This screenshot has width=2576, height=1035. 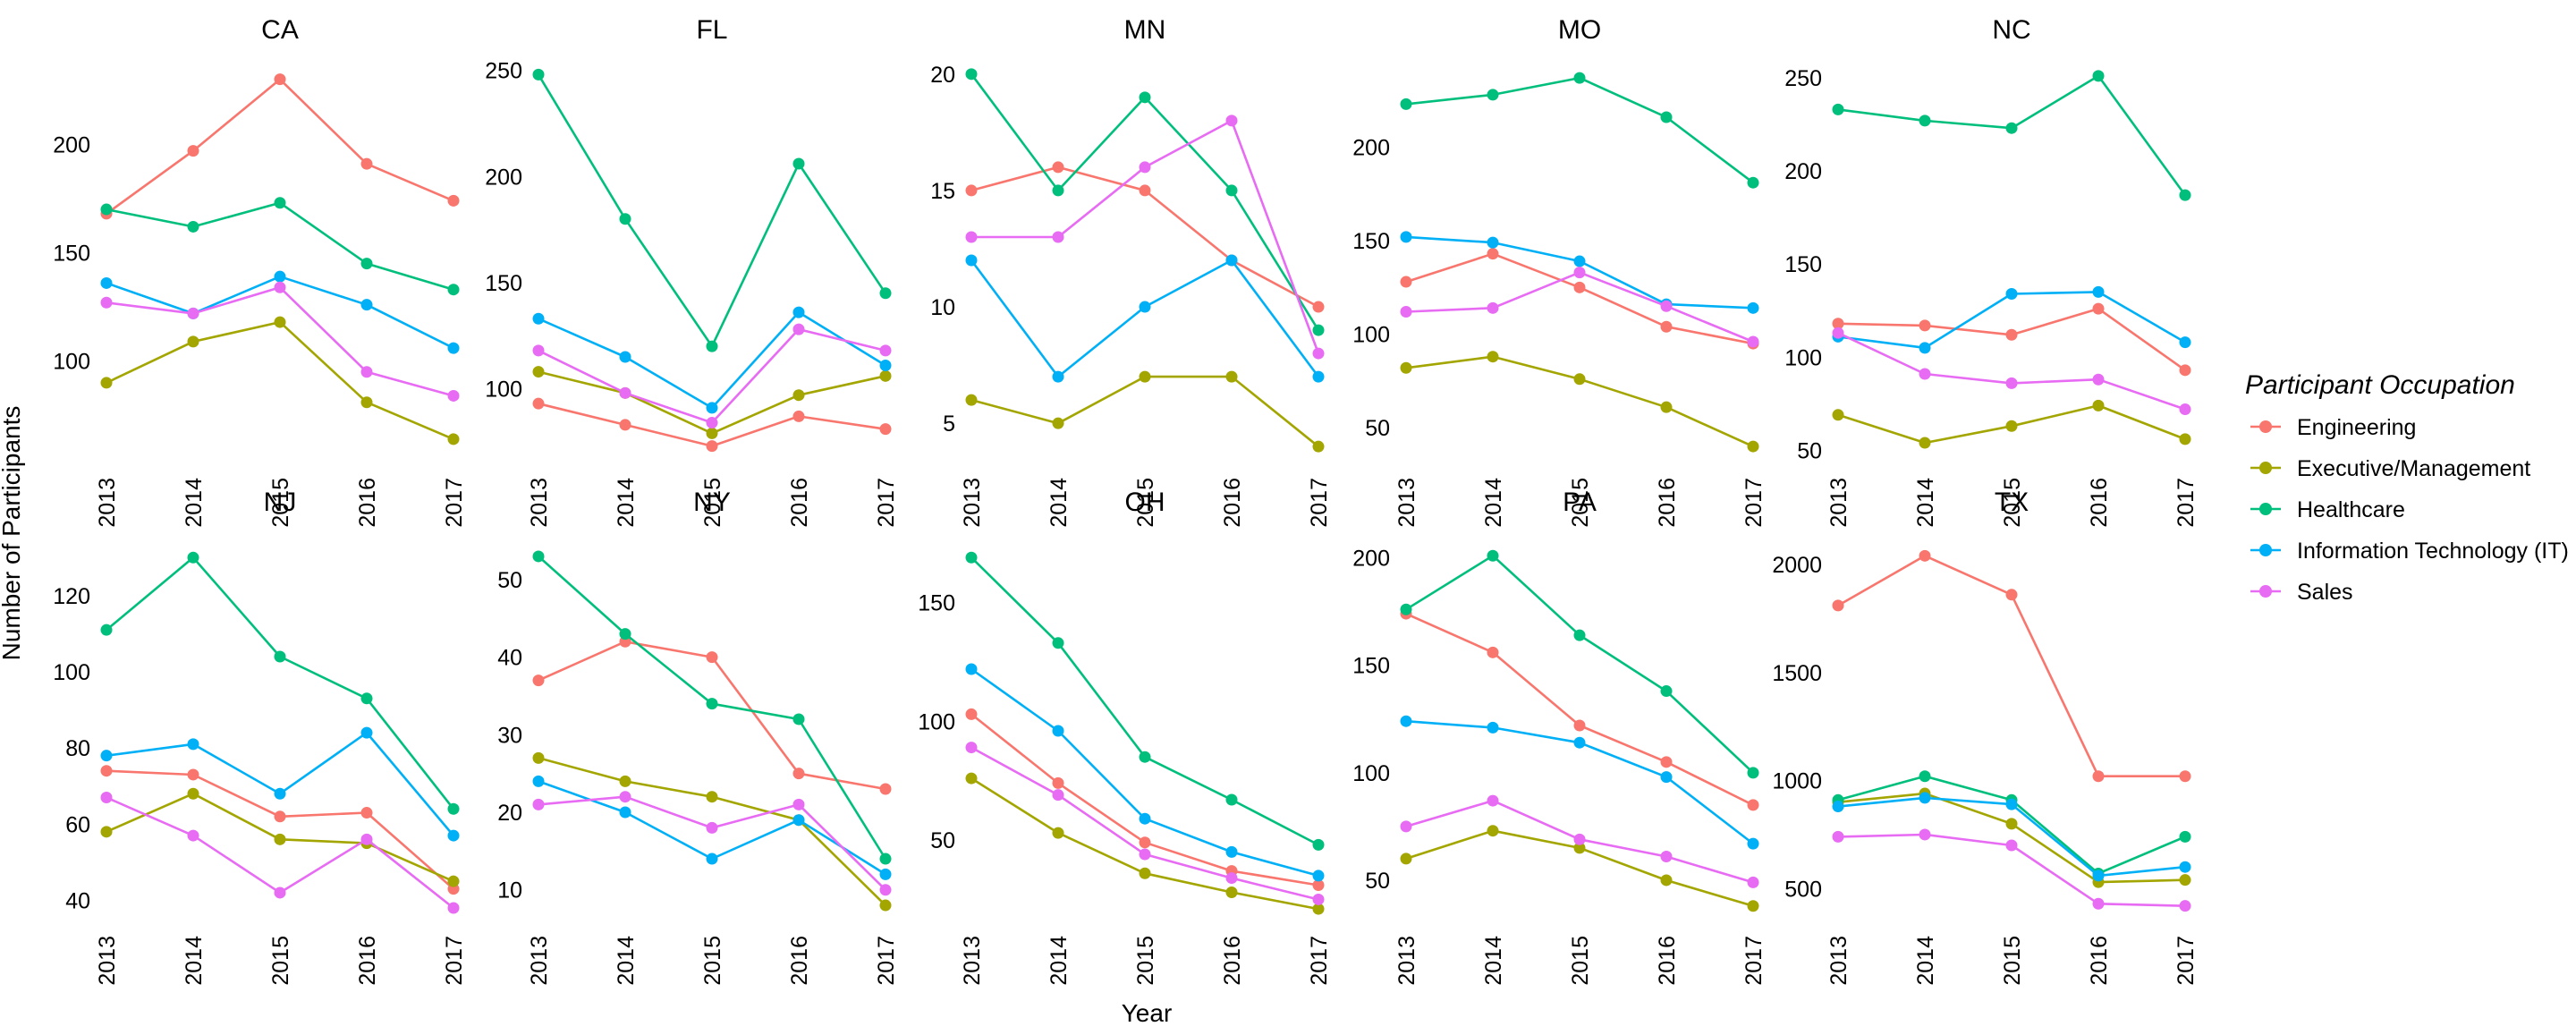 What do you see at coordinates (1797, 565) in the screenshot?
I see `y-tick-label: 2000` at bounding box center [1797, 565].